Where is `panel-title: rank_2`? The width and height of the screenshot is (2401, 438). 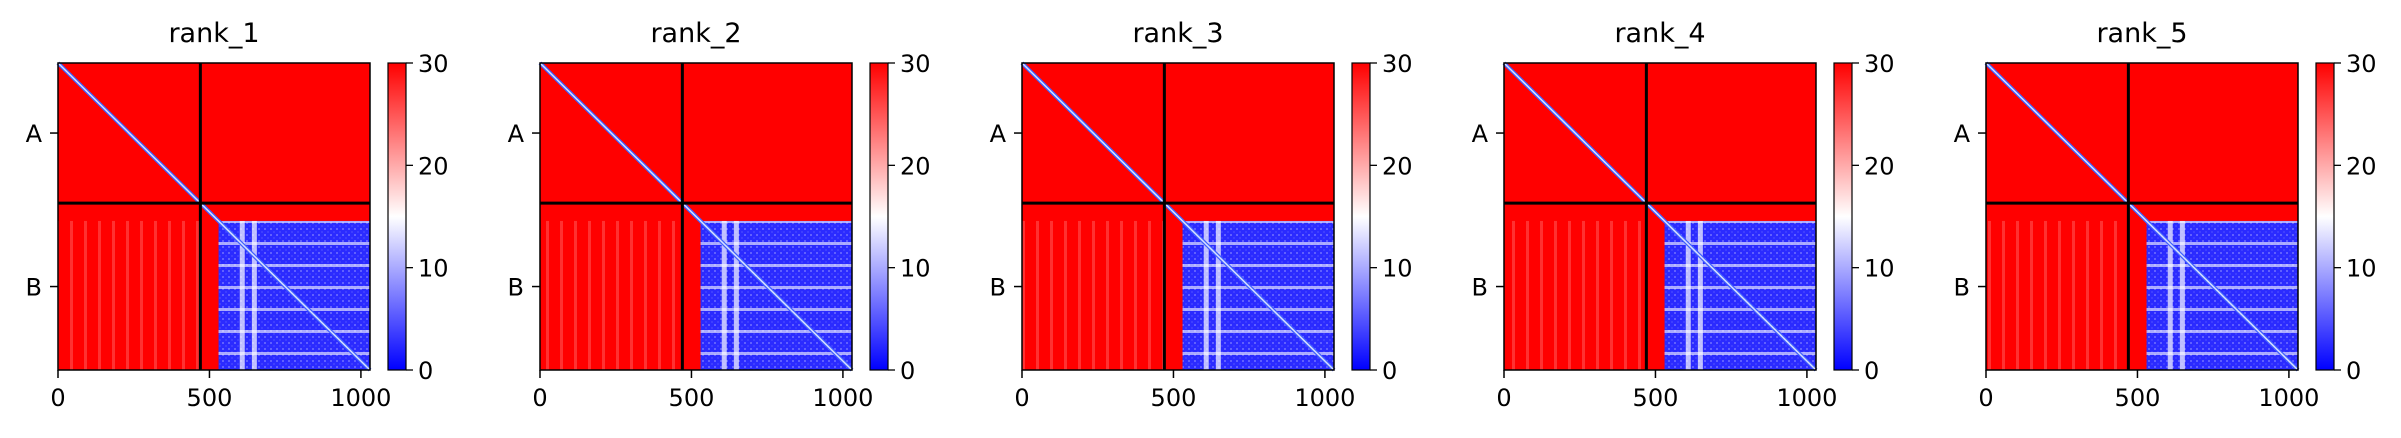 panel-title: rank_2 is located at coordinates (695, 33).